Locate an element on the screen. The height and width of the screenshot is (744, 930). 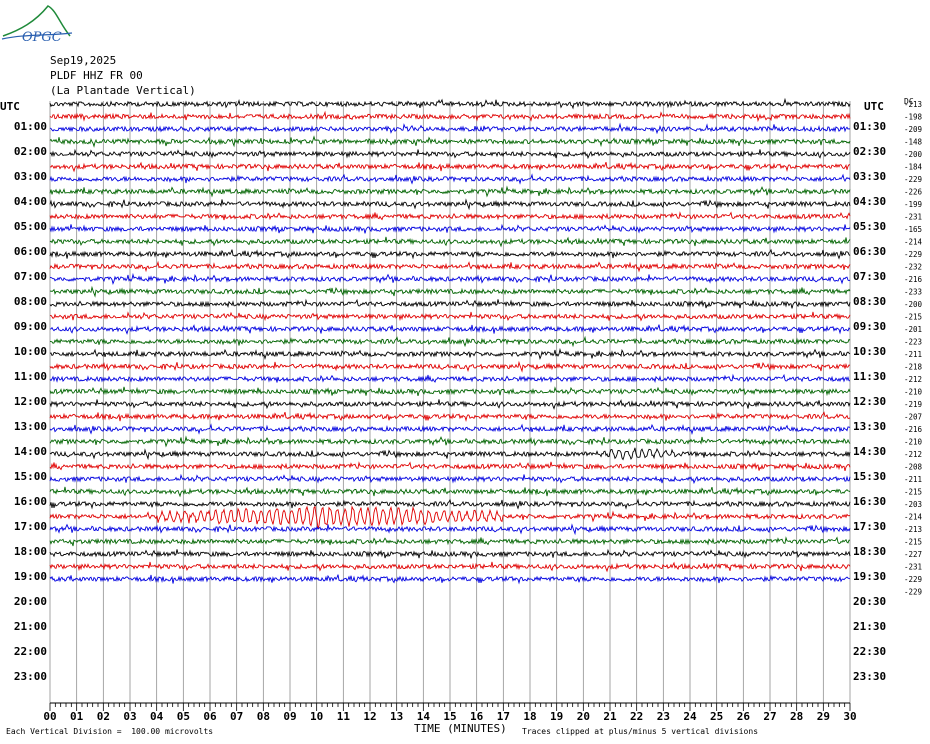
hour-label-right: 17:30 is located at coordinates (869, 526).